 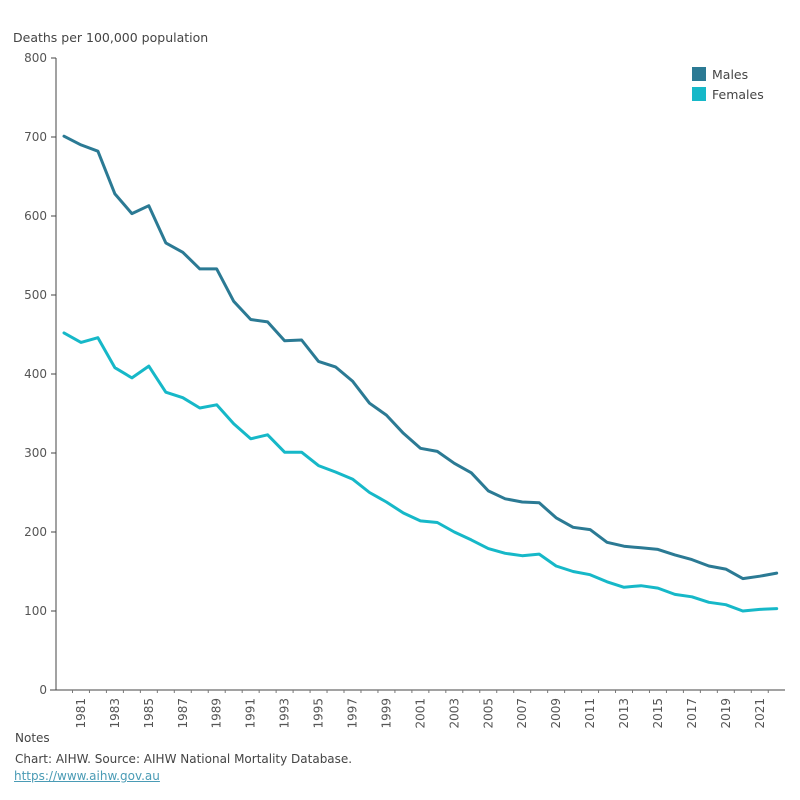 I want to click on x-tick-label: 2001, so click(x=420, y=713).